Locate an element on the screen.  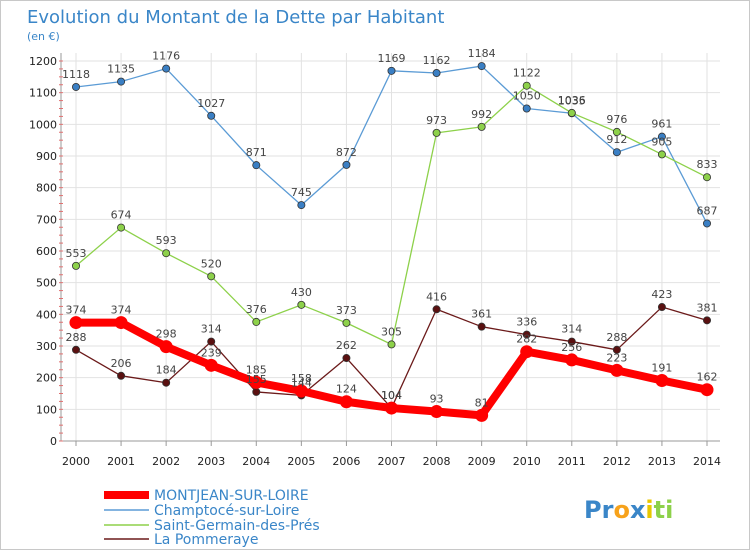
y-tick-label: 1000 is located at coordinates (43, 124).